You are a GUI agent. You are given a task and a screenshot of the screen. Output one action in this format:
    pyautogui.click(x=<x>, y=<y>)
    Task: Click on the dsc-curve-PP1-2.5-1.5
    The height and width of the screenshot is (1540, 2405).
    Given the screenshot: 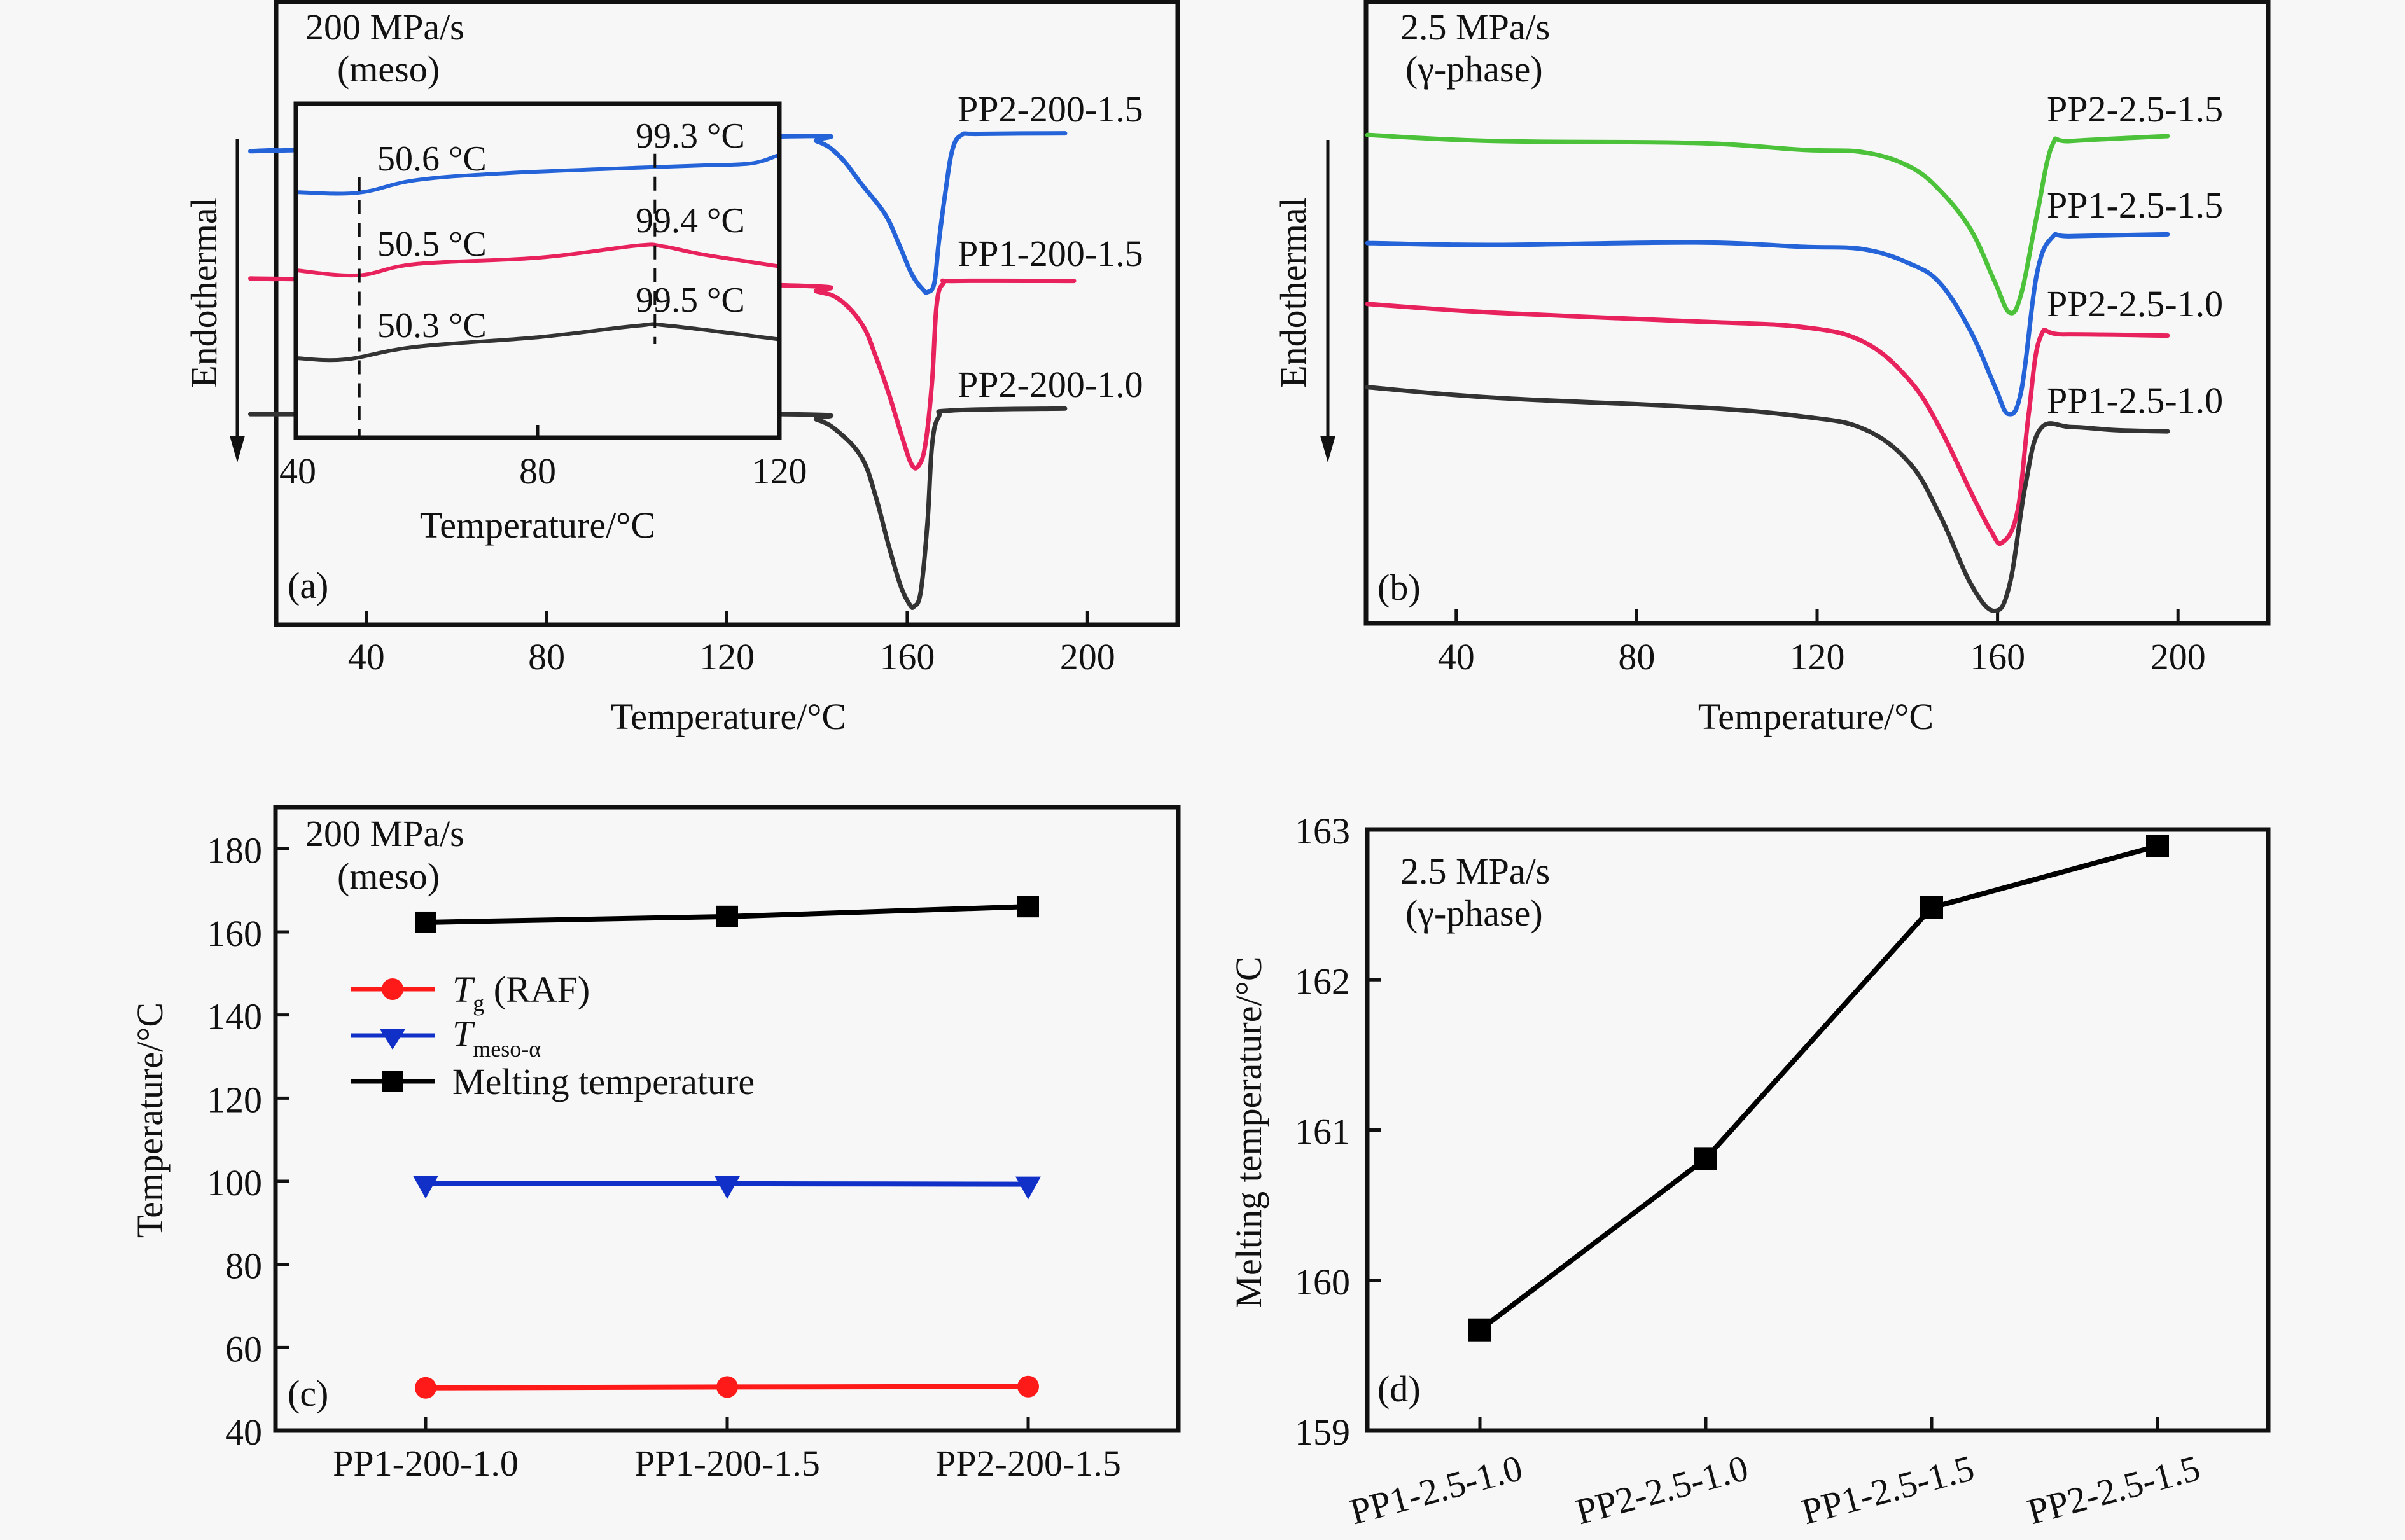 What is the action you would take?
    pyautogui.click(x=1768, y=324)
    